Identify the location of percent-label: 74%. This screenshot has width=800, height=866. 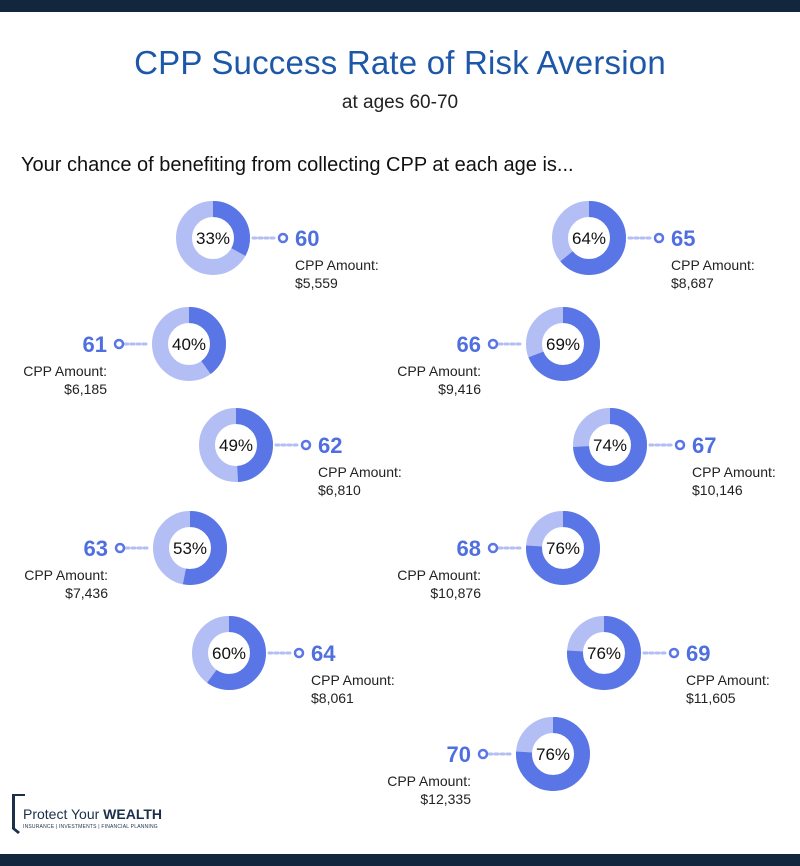
(610, 445).